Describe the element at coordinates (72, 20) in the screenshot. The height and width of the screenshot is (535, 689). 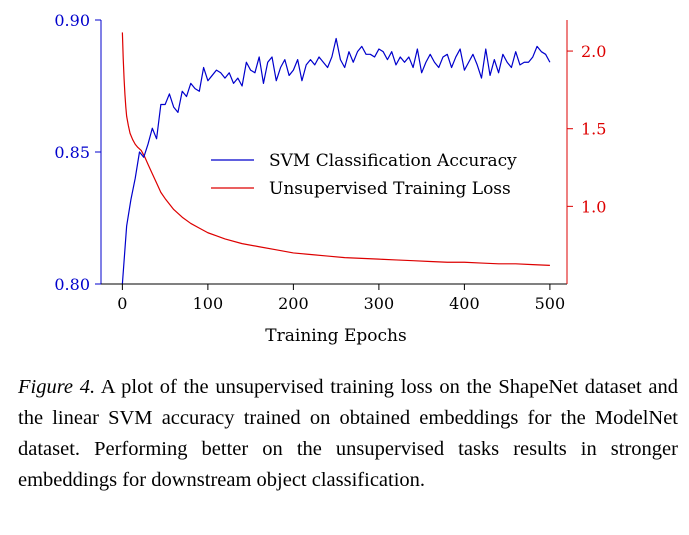
I see `y-left-tick-label: 0.90` at that location.